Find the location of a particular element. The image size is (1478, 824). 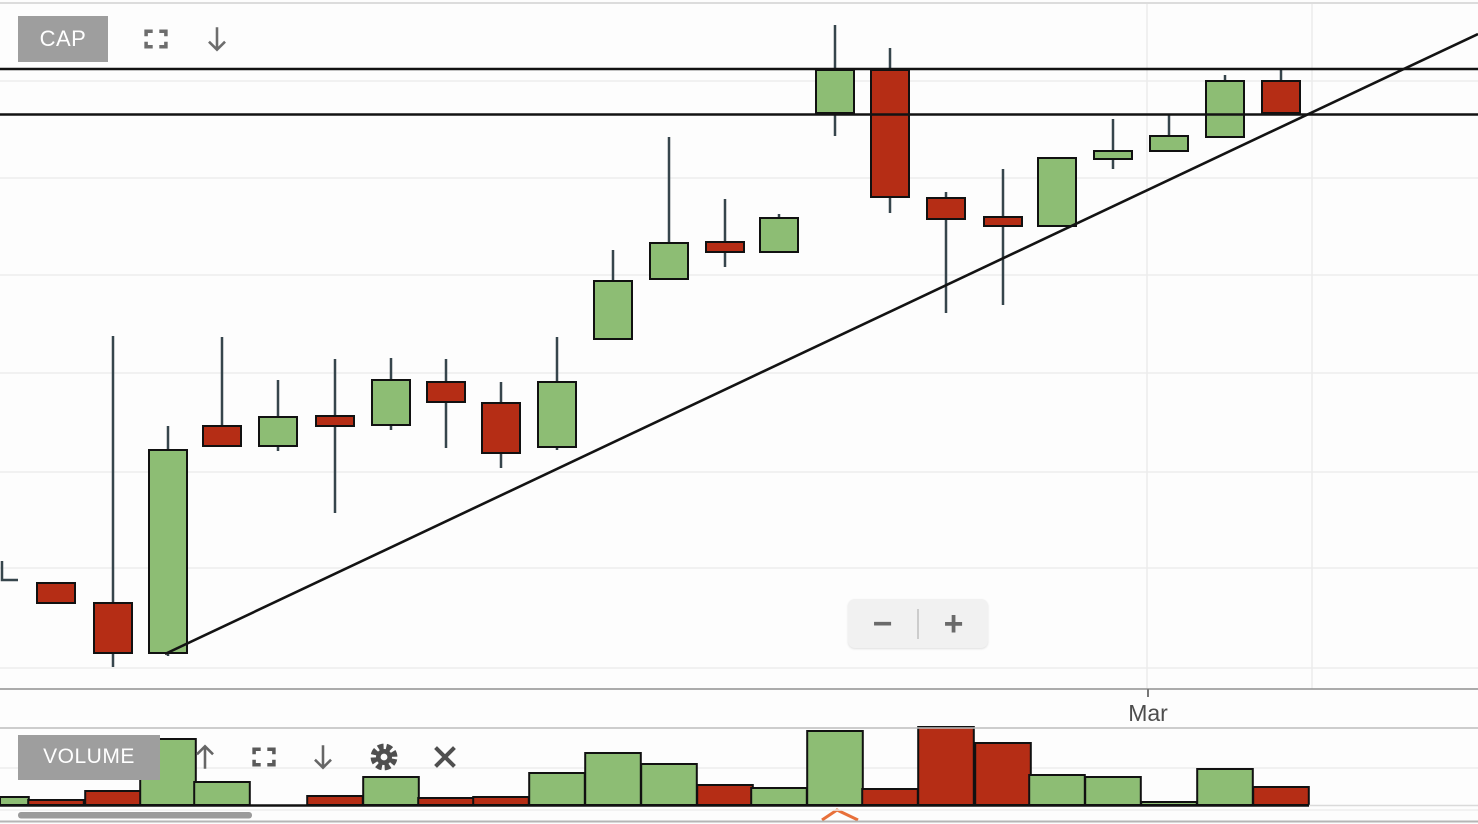

move-volume-pane-down-icon is located at coordinates (323, 757).